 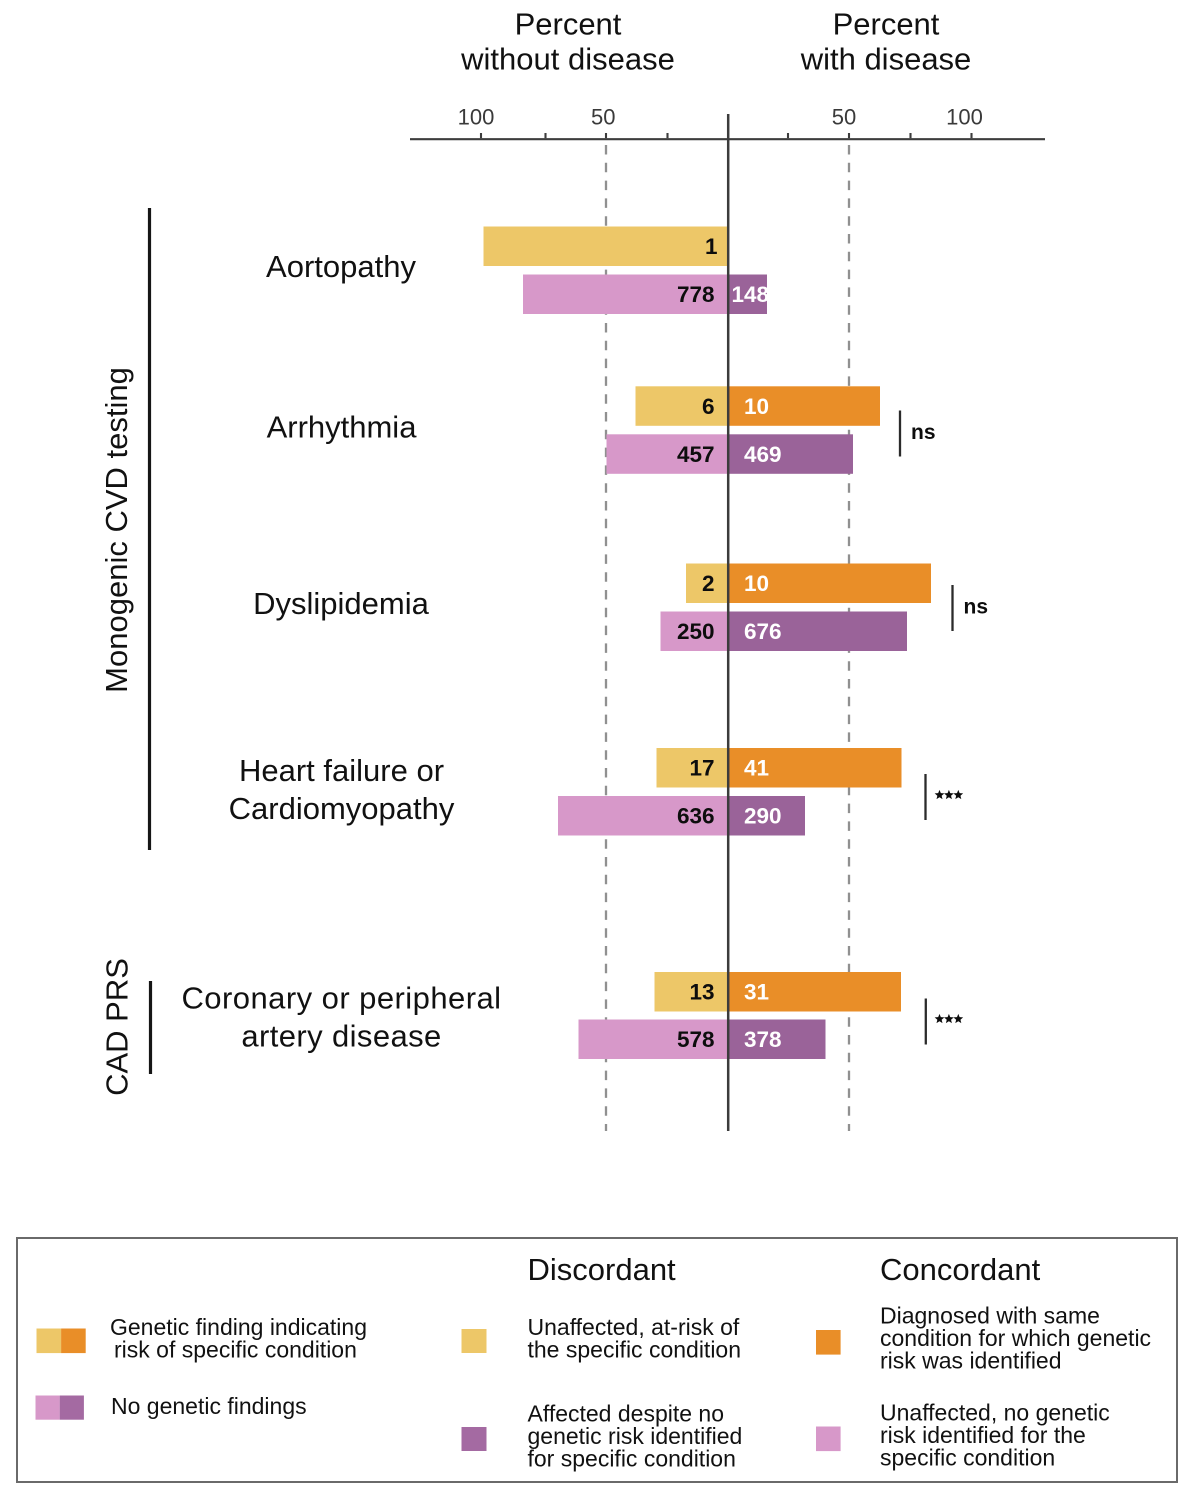 I want to click on svg-text: for specific condition, so click(x=632, y=1459).